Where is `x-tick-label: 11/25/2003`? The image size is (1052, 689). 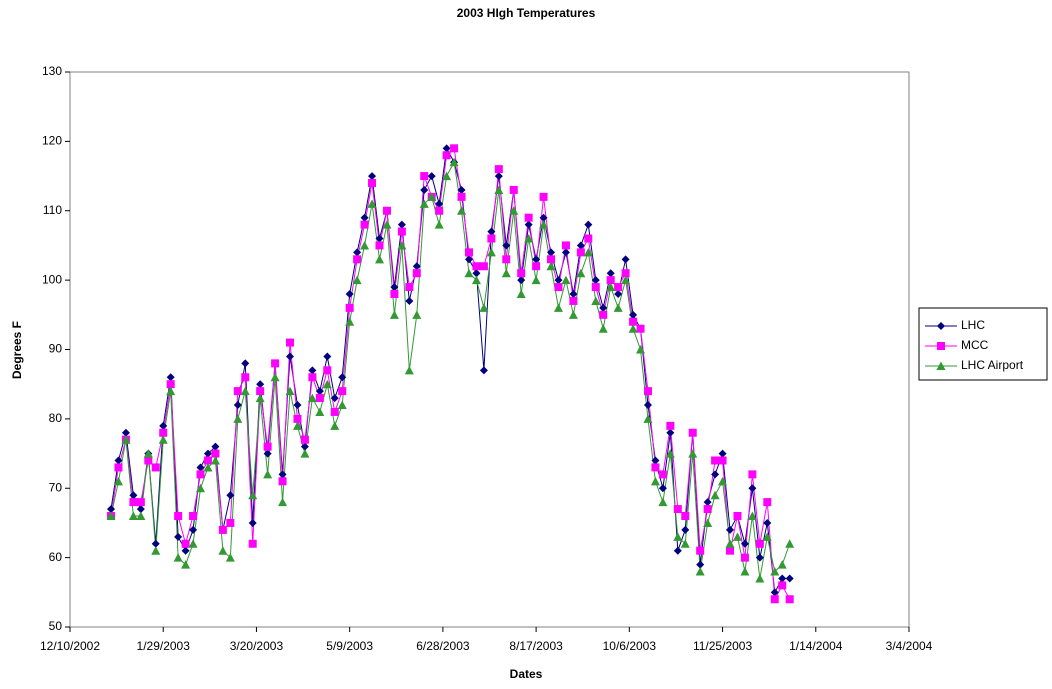
x-tick-label: 11/25/2003 is located at coordinates (722, 646).